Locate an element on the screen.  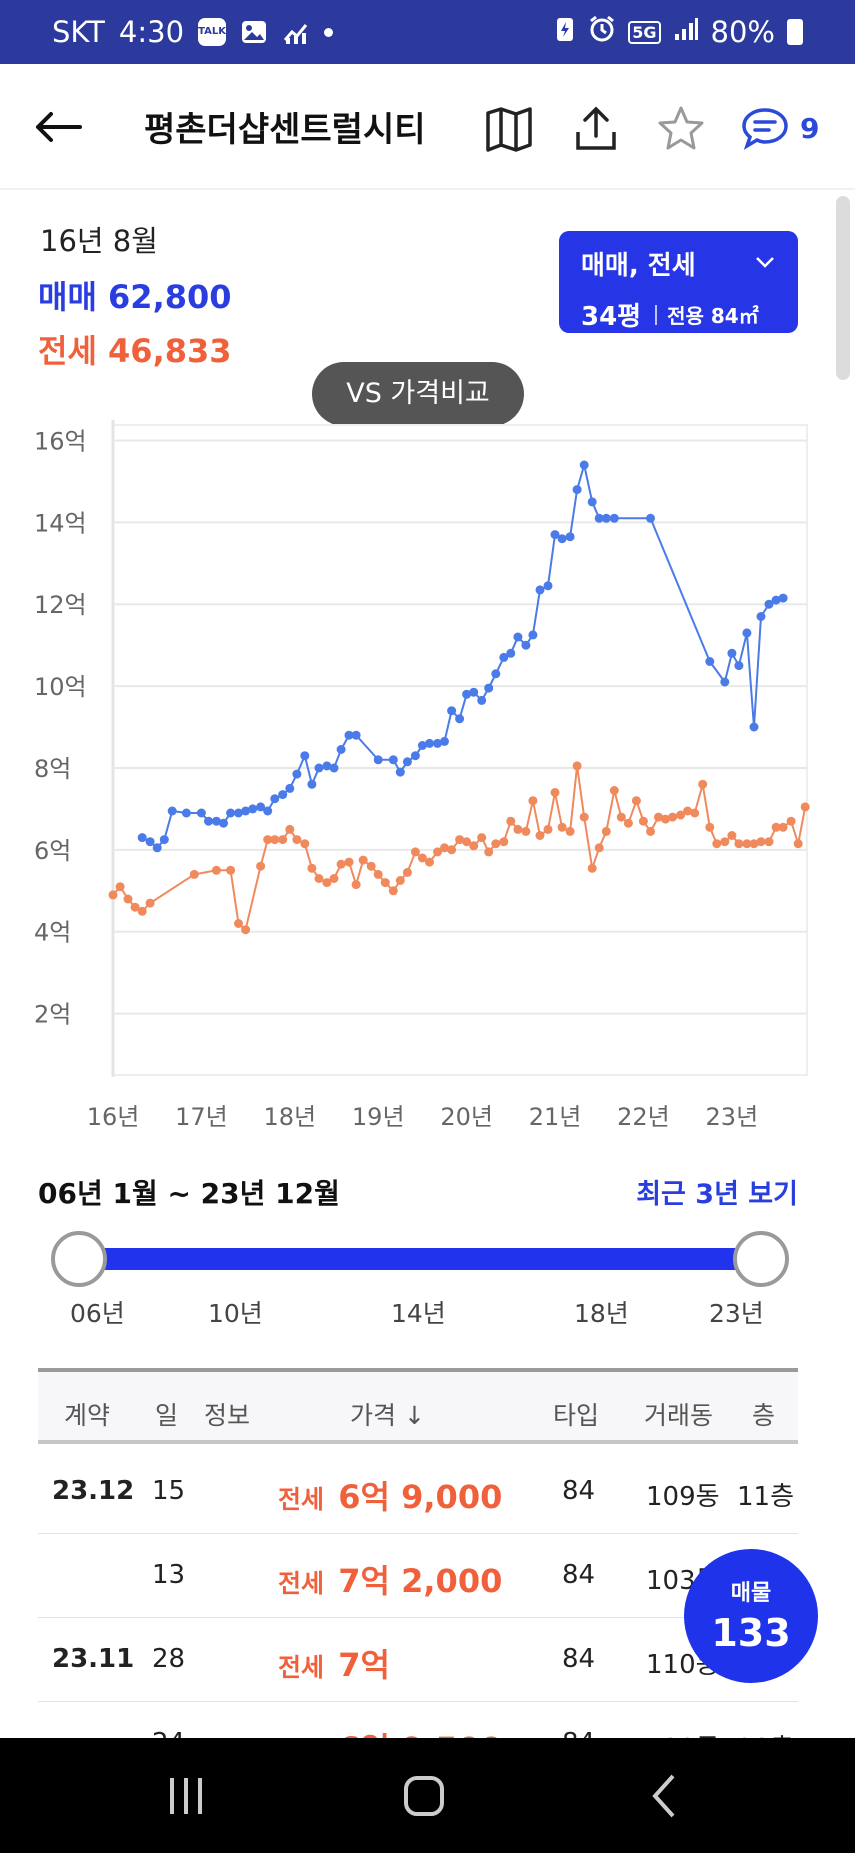
selected-period: 16년 8월 is located at coordinates (99, 241).